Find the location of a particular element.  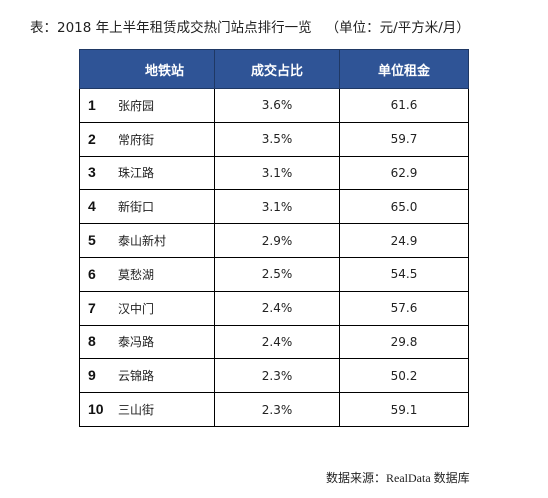

rent-cell: 54.5 is located at coordinates (404, 274).